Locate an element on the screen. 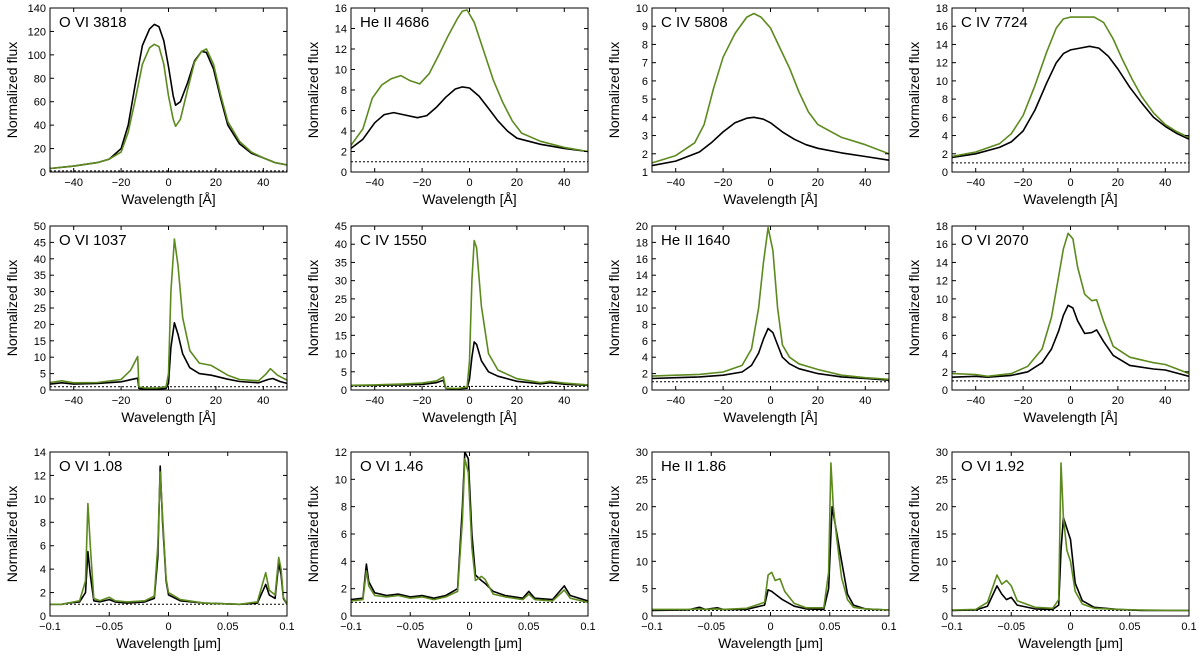 The width and height of the screenshot is (1200, 656). panel-title: O VI 1037 is located at coordinates (93, 240).